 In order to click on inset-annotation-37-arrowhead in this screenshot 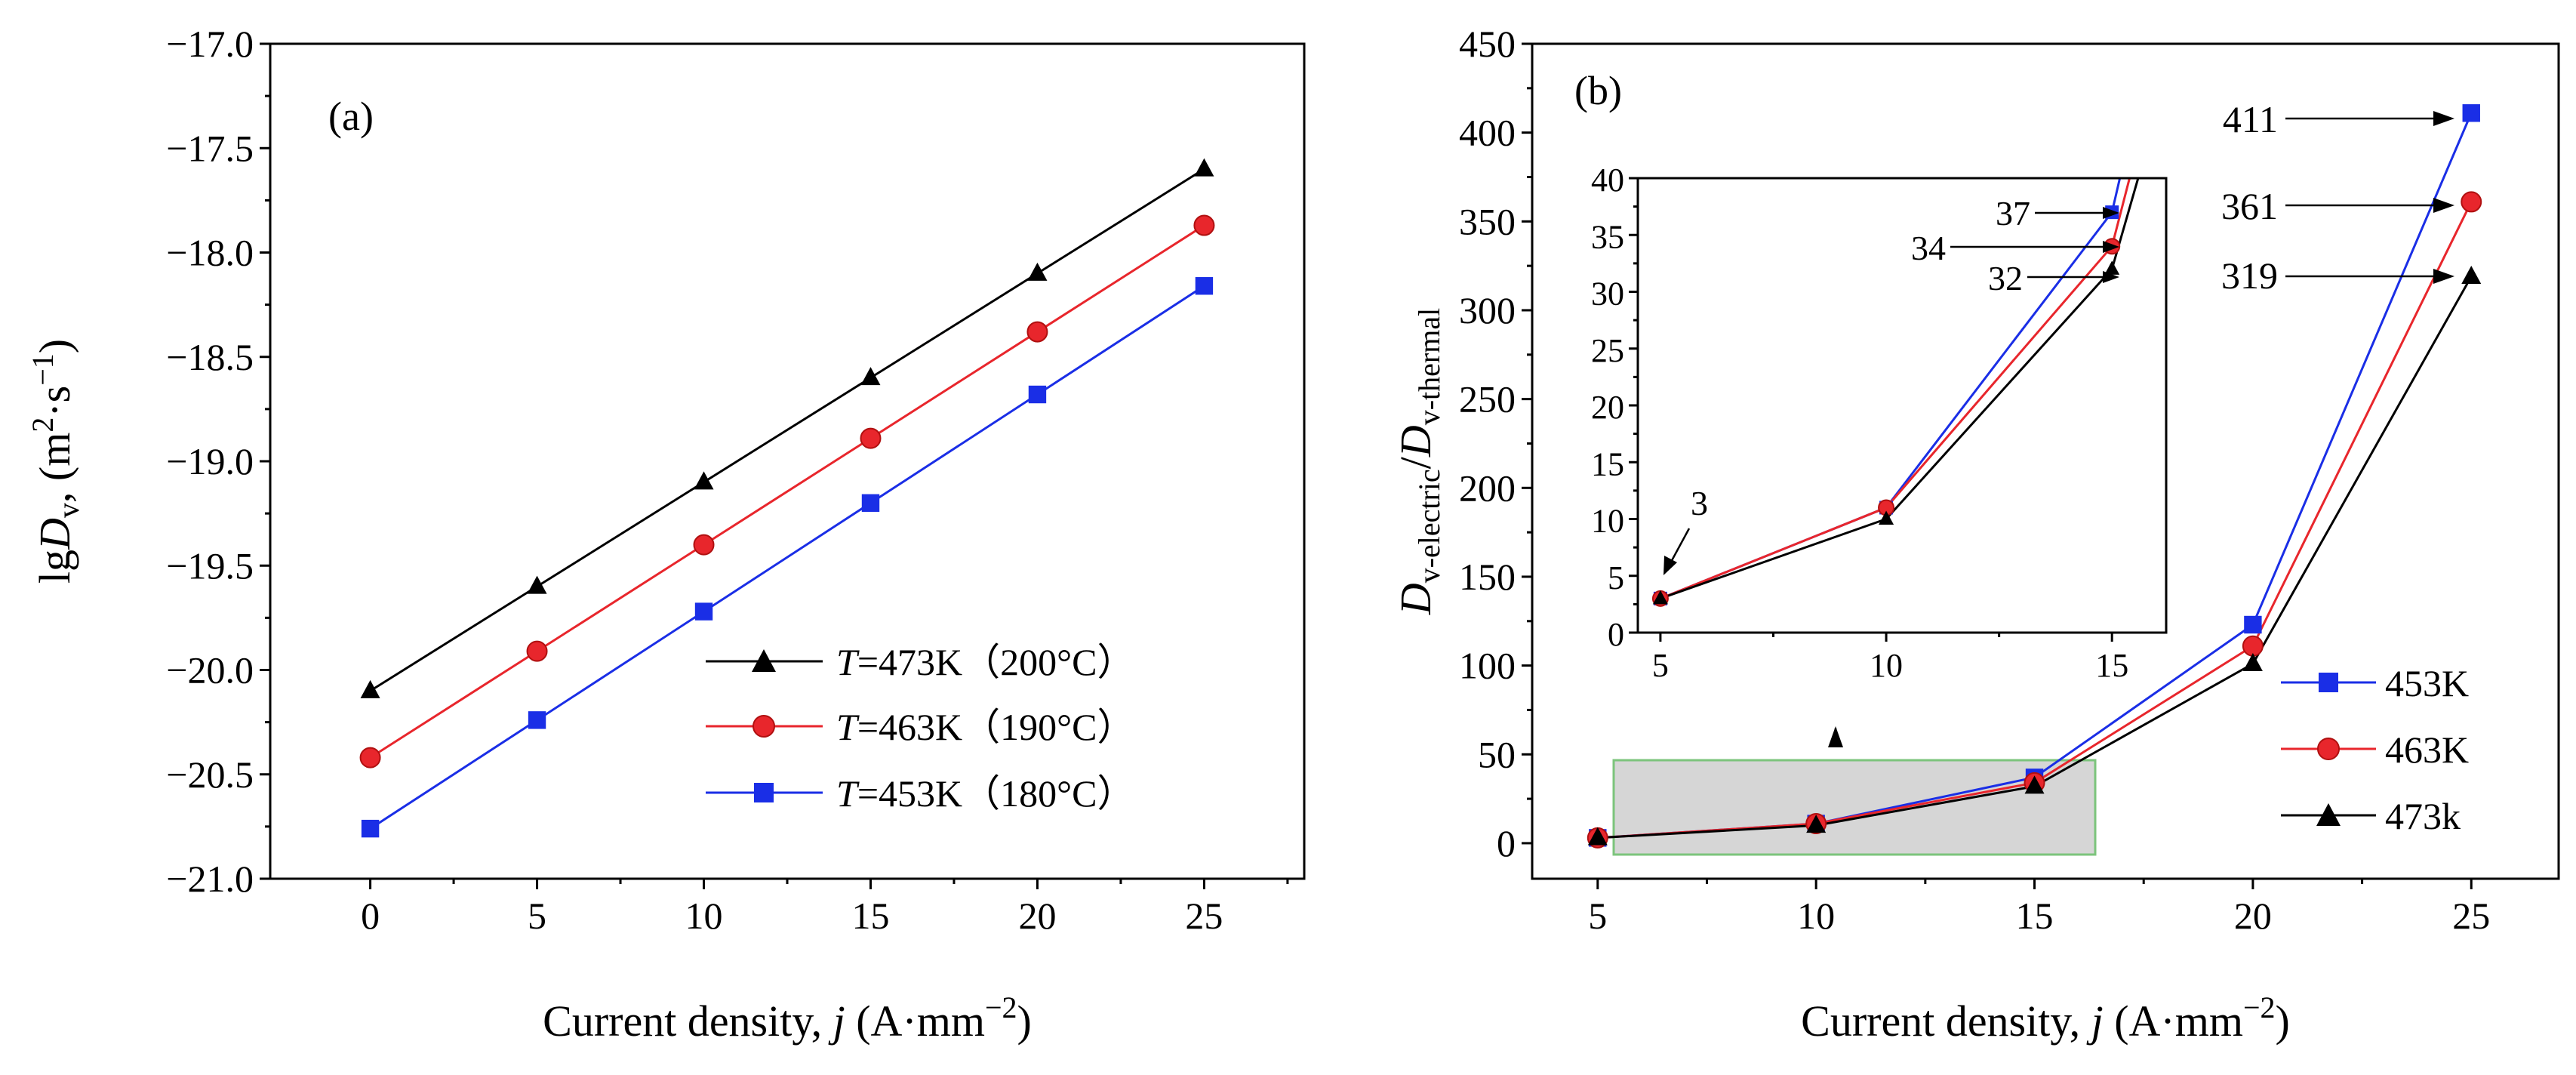, I will do `click(2111, 213)`.